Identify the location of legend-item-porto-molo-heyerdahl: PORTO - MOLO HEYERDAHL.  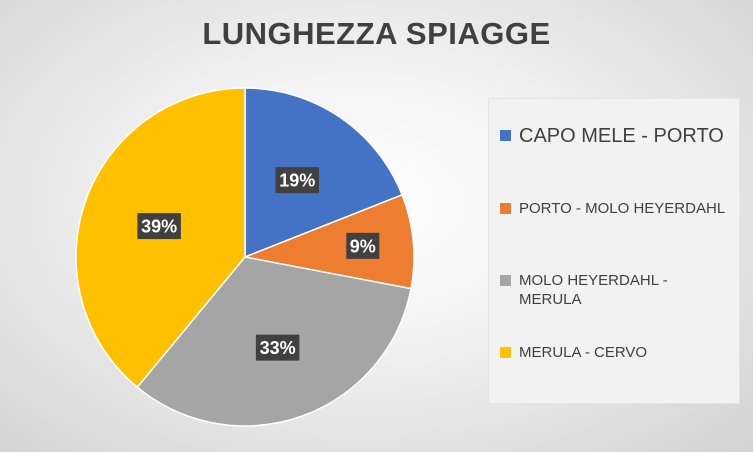
(612, 209).